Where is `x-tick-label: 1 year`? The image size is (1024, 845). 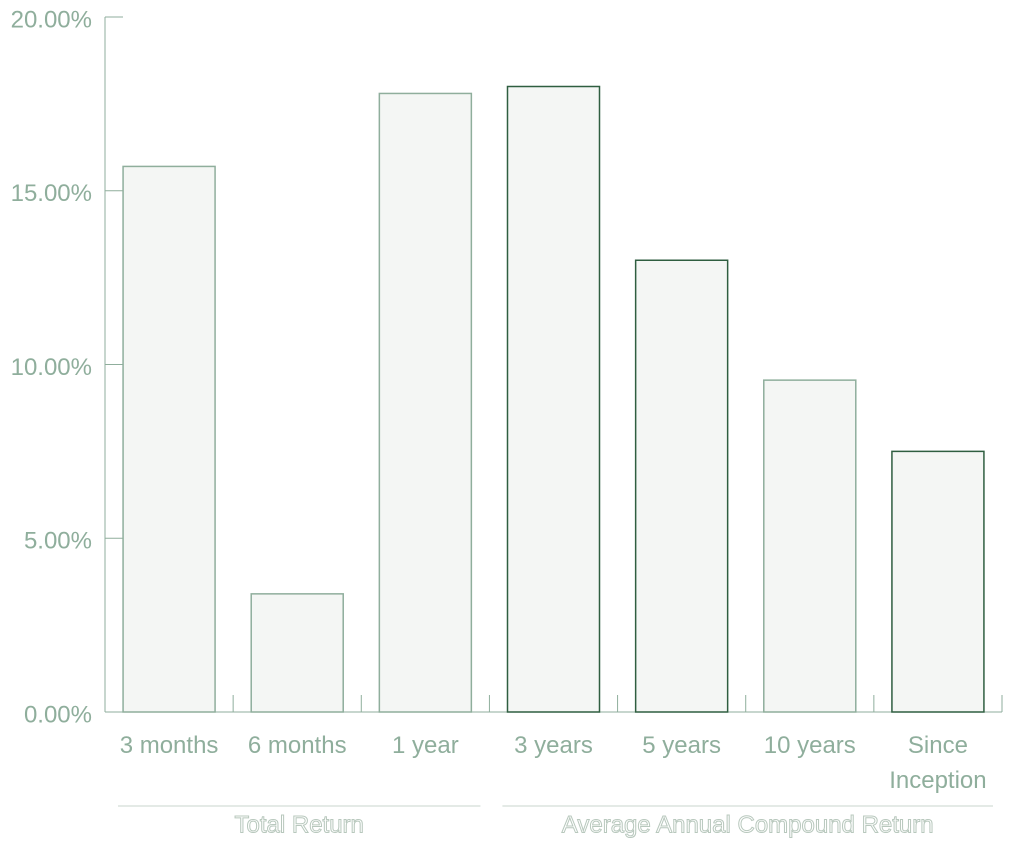 x-tick-label: 1 year is located at coordinates (425, 745).